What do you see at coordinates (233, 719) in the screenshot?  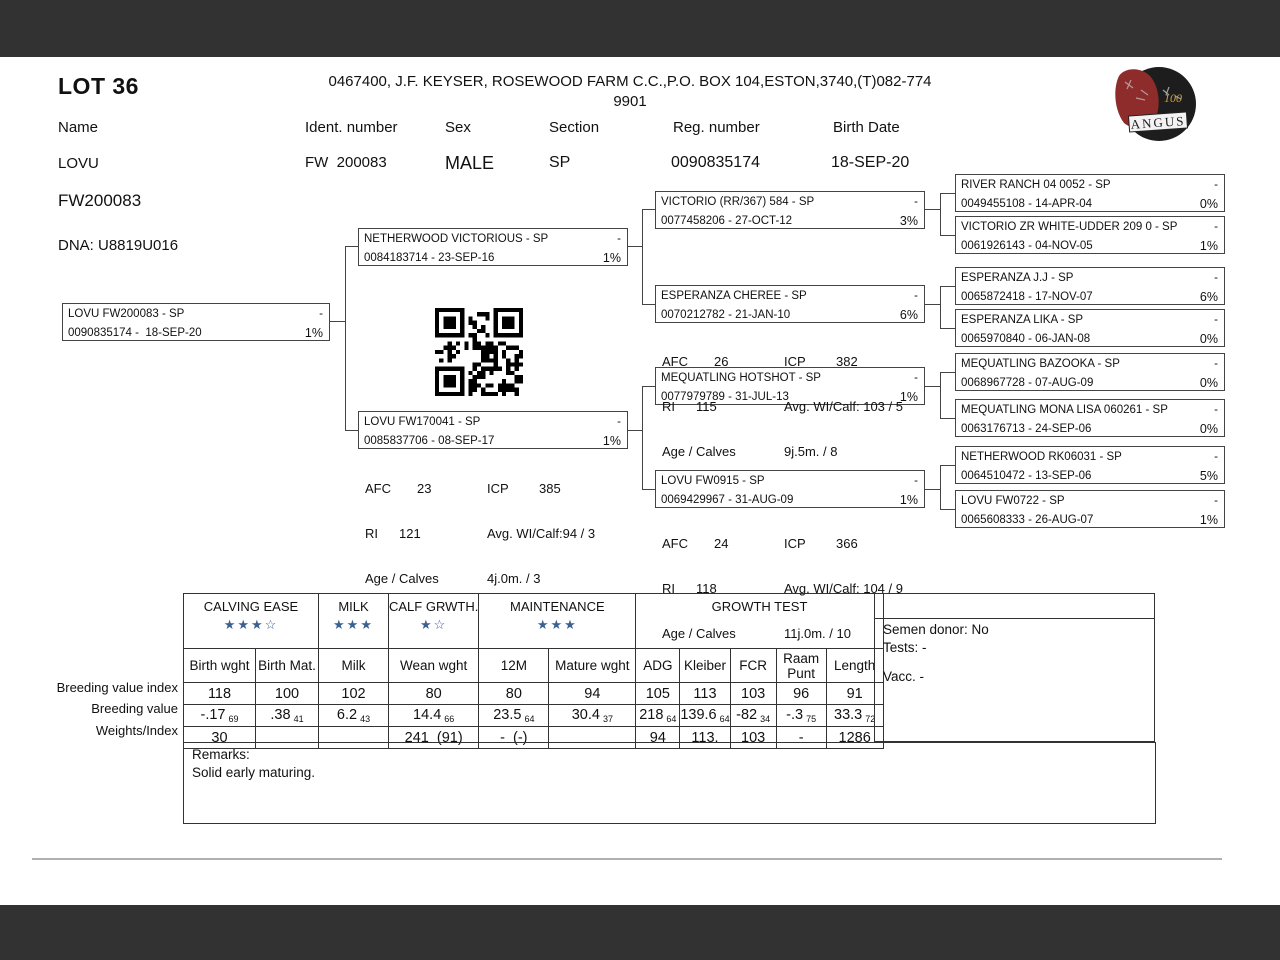 I see `accuracy: 69` at bounding box center [233, 719].